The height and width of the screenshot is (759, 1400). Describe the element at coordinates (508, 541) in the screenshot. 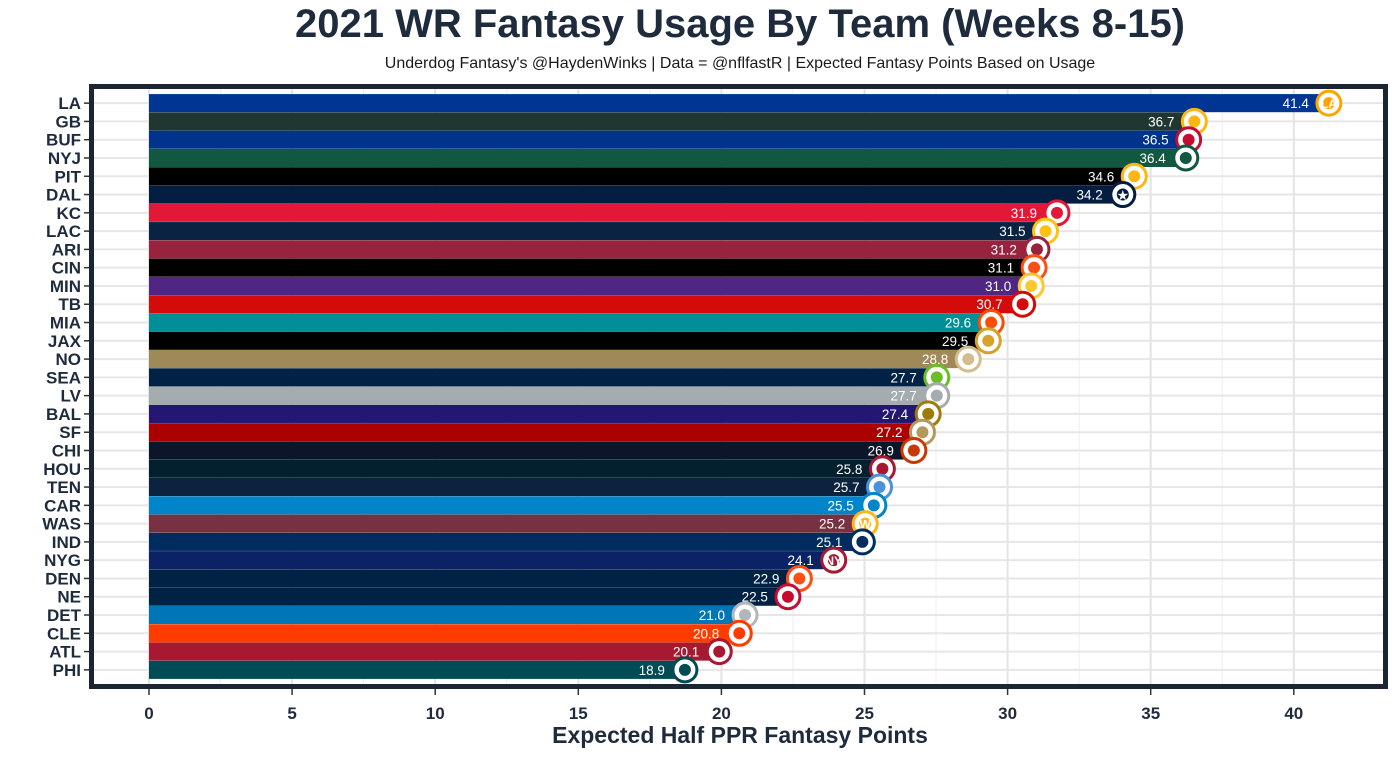

I see `bar-ind` at that location.